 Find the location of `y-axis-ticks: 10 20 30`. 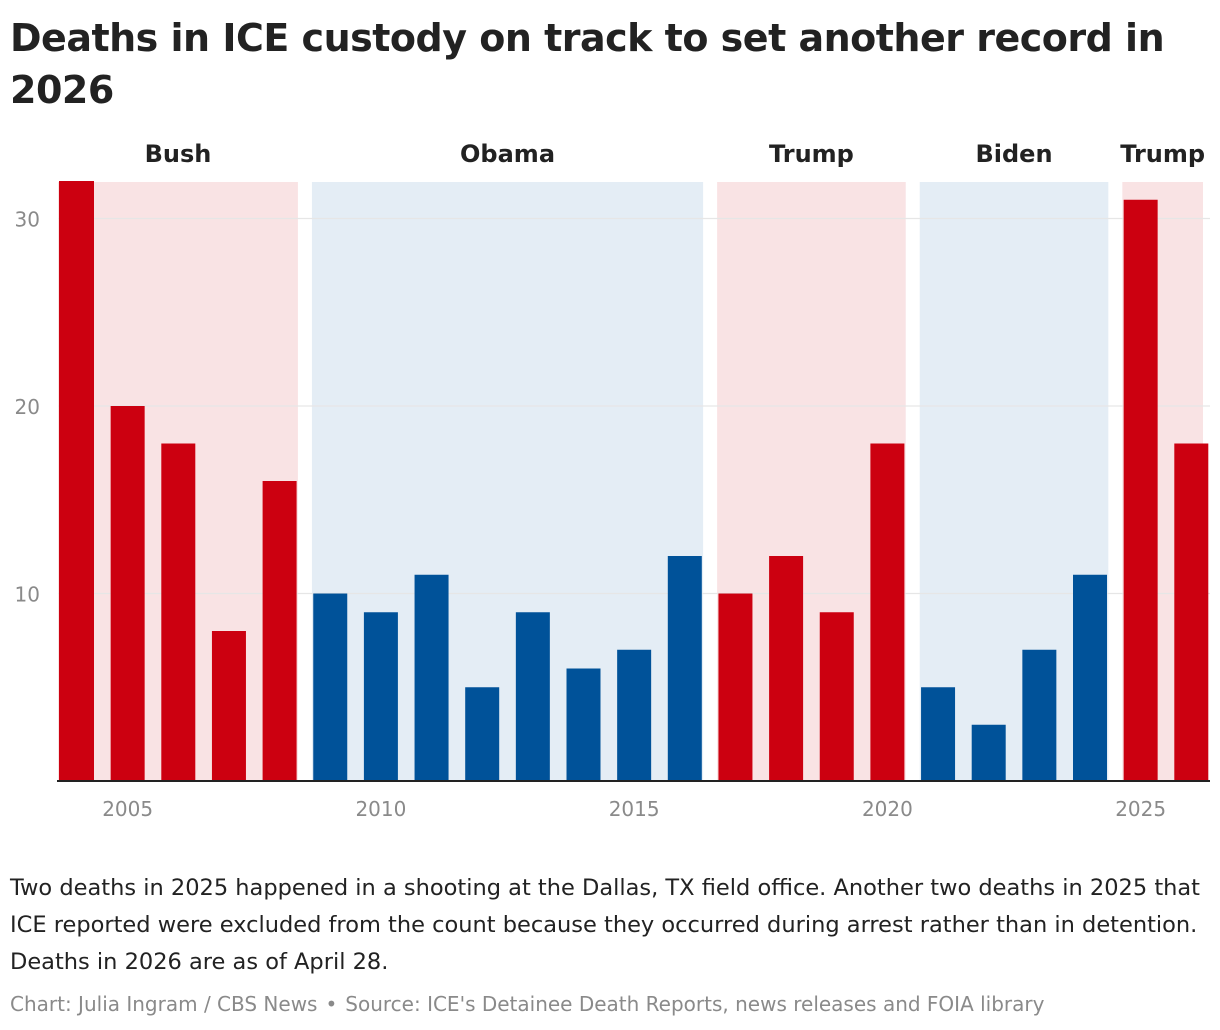

y-axis-ticks: 10 20 30 is located at coordinates (27, 407).